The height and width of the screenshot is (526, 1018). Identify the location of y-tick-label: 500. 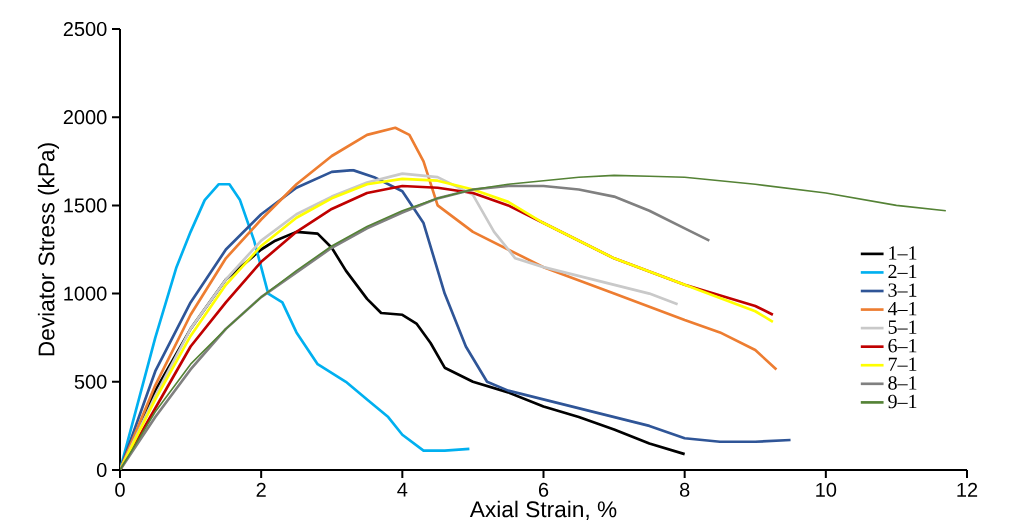
(90, 381).